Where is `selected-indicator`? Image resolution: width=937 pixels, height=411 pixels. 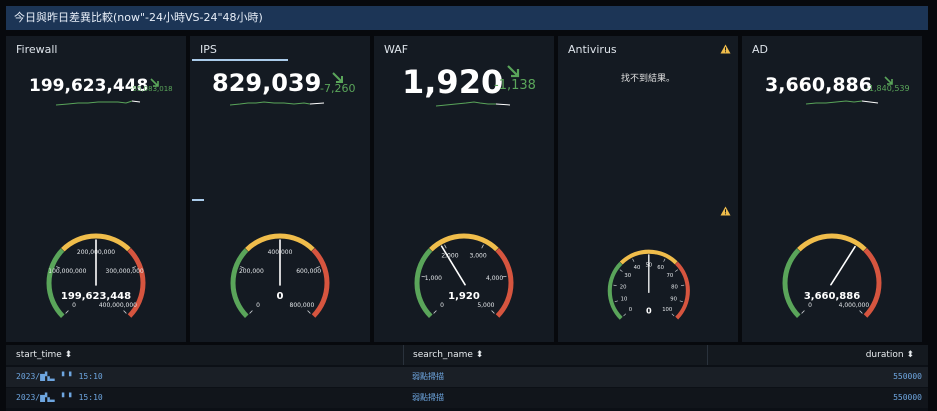 selected-indicator is located at coordinates (240, 60).